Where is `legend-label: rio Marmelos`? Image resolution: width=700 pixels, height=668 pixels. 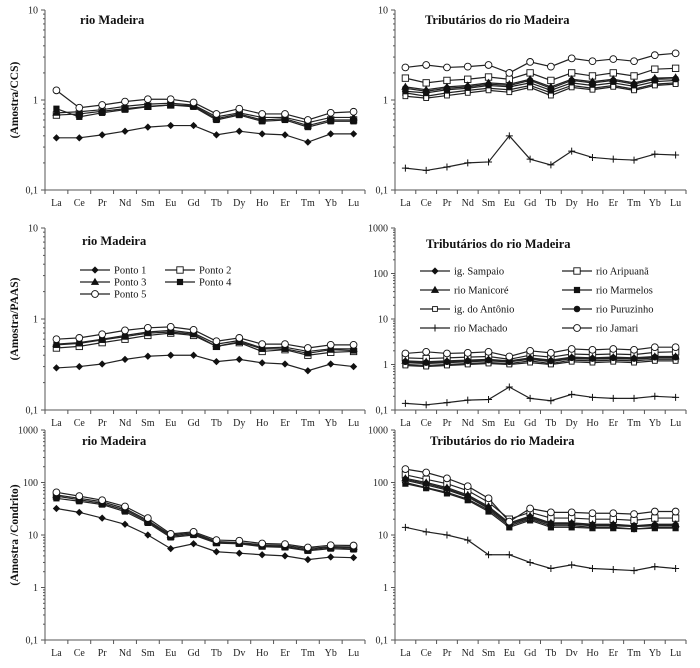
legend-label: rio Marmelos is located at coordinates (624, 291).